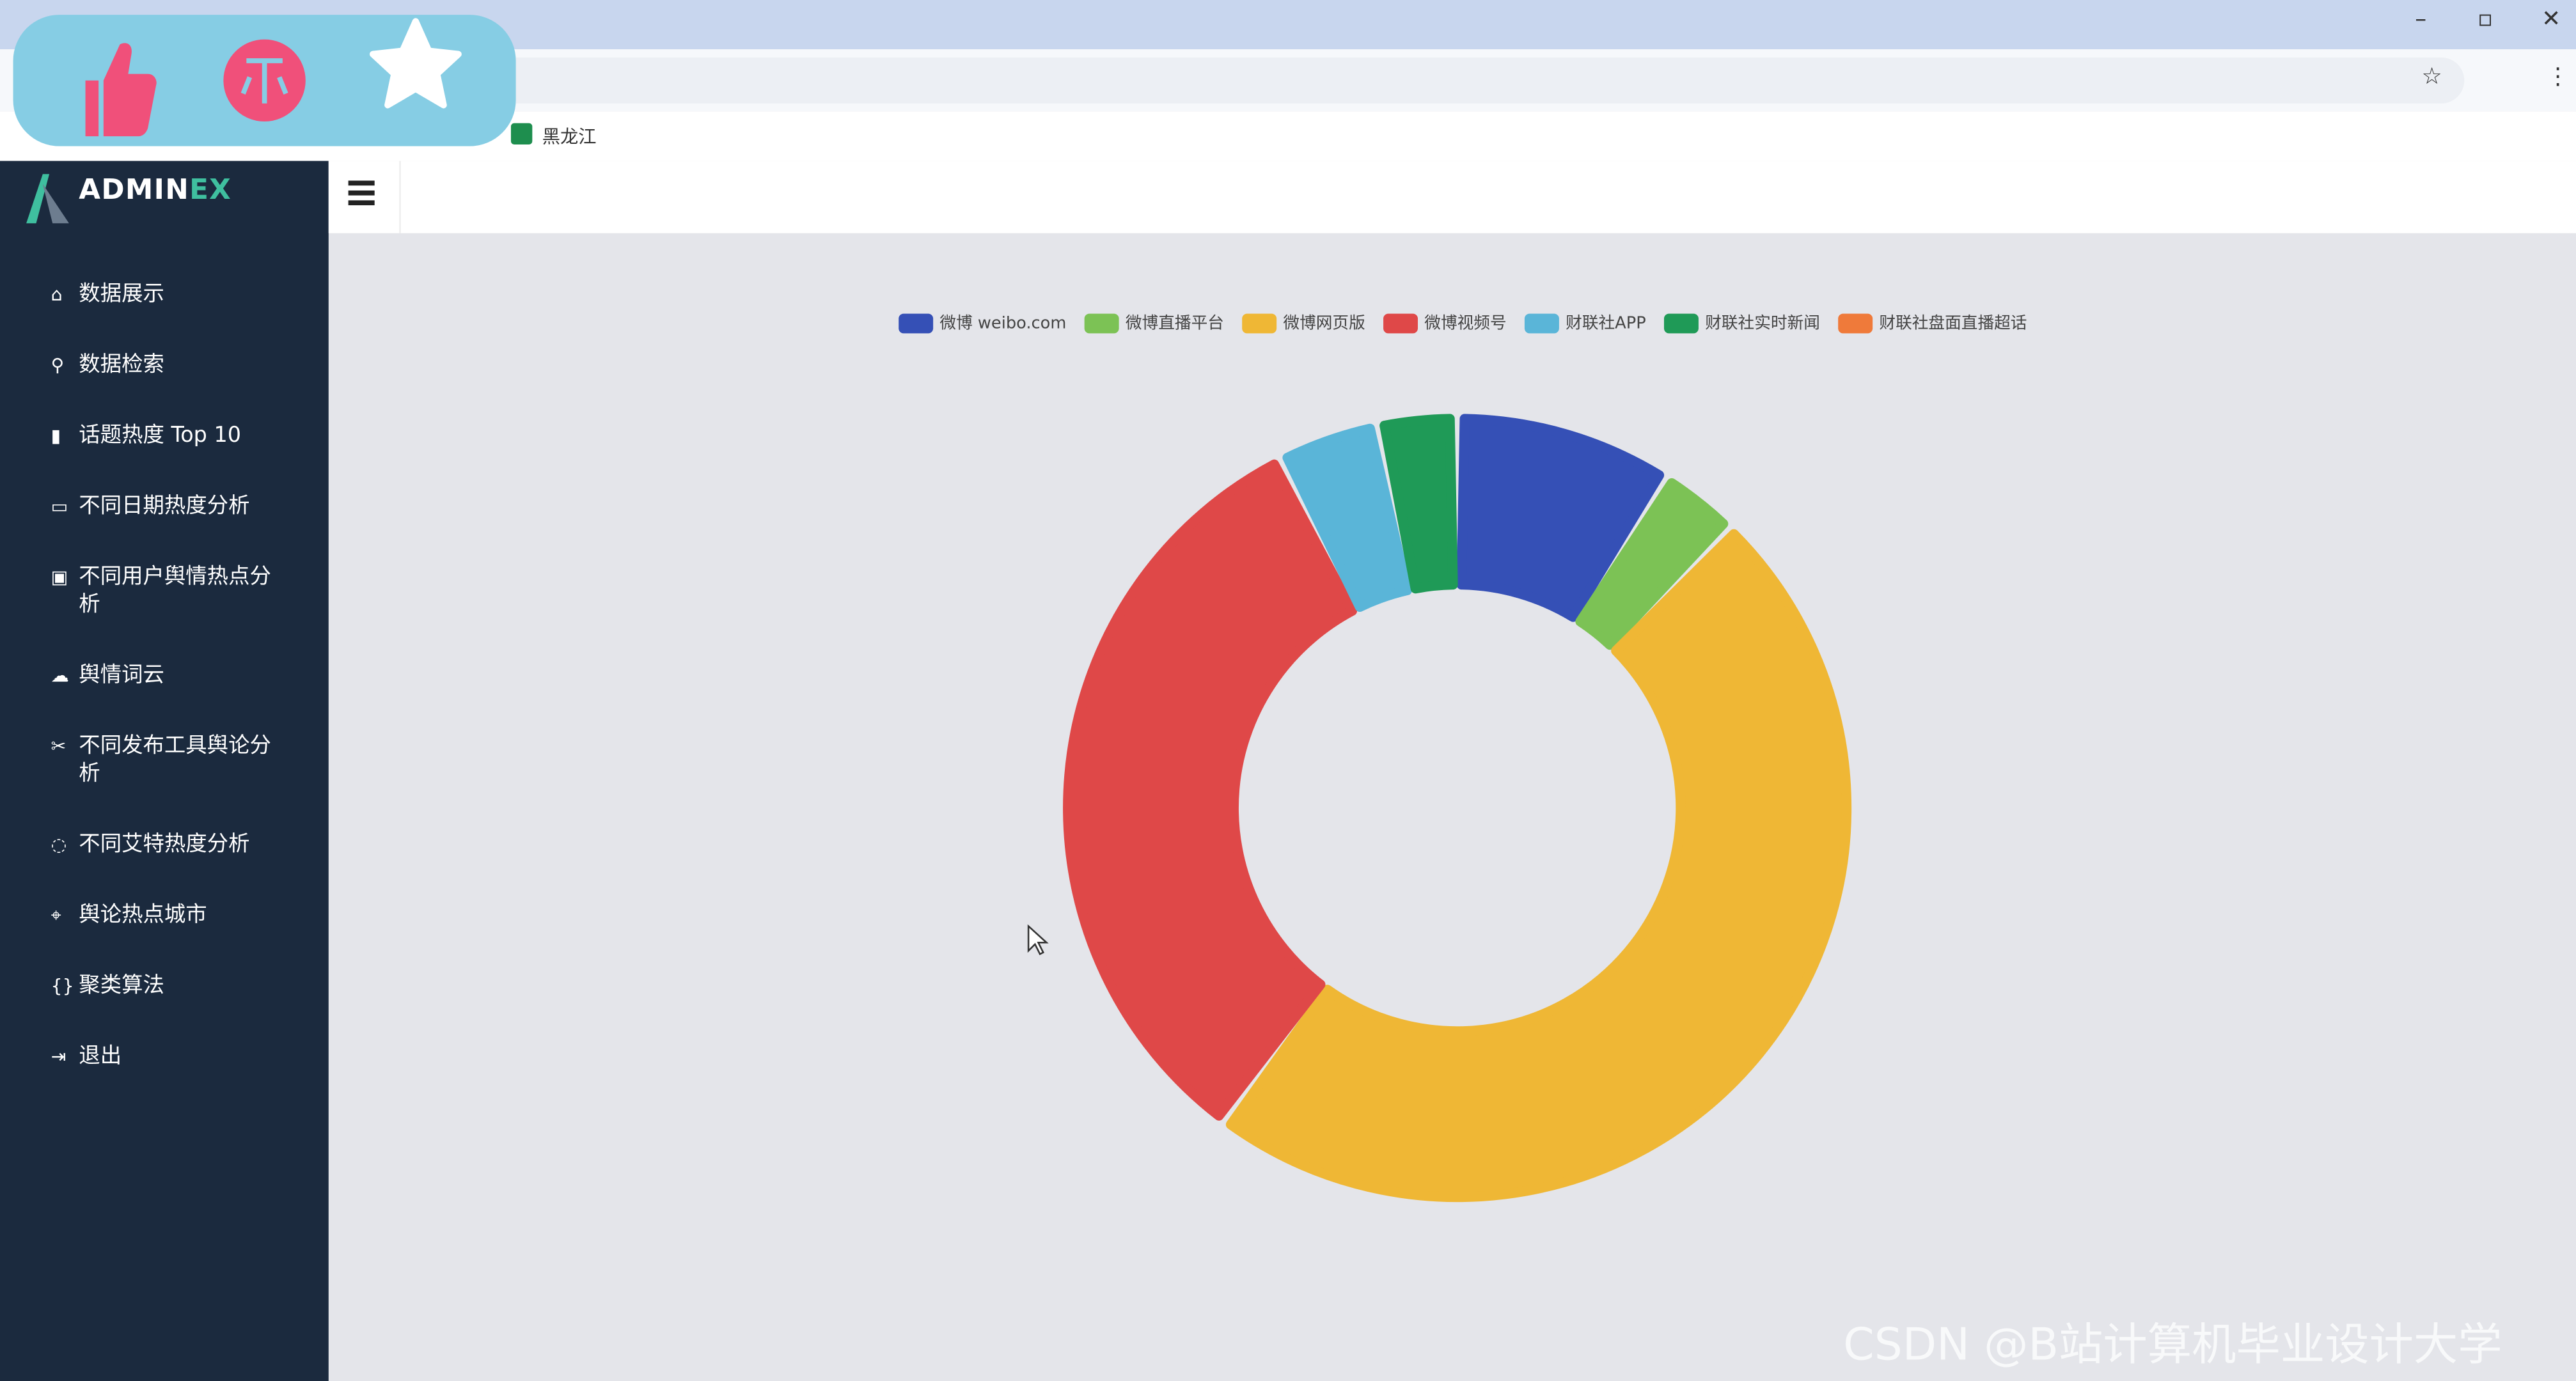 This screenshot has height=1381, width=2576. I want to click on menu-icon: ⚲, so click(58, 365).